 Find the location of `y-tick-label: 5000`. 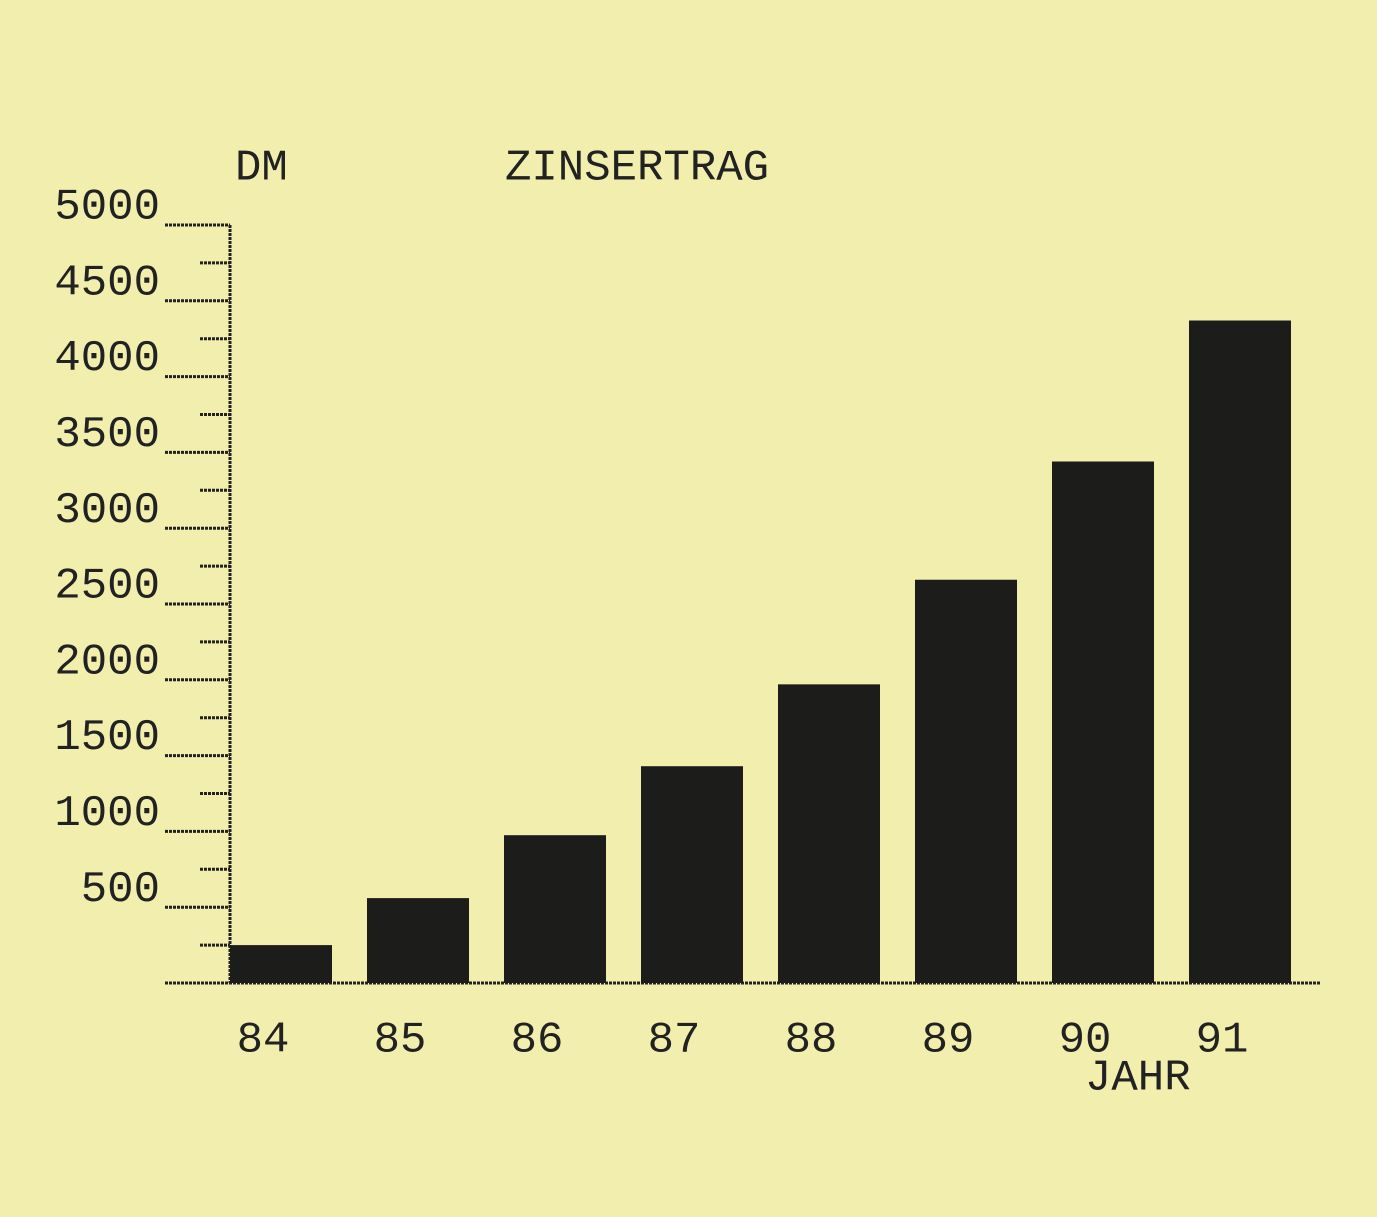

y-tick-label: 5000 is located at coordinates (107, 208).